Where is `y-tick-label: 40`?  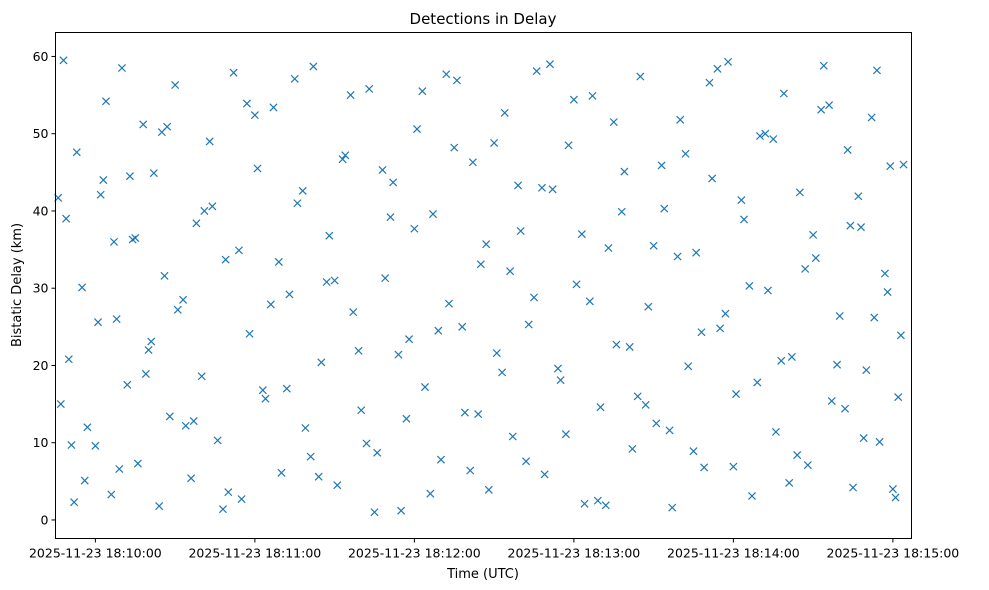
y-tick-label: 40 is located at coordinates (41, 210).